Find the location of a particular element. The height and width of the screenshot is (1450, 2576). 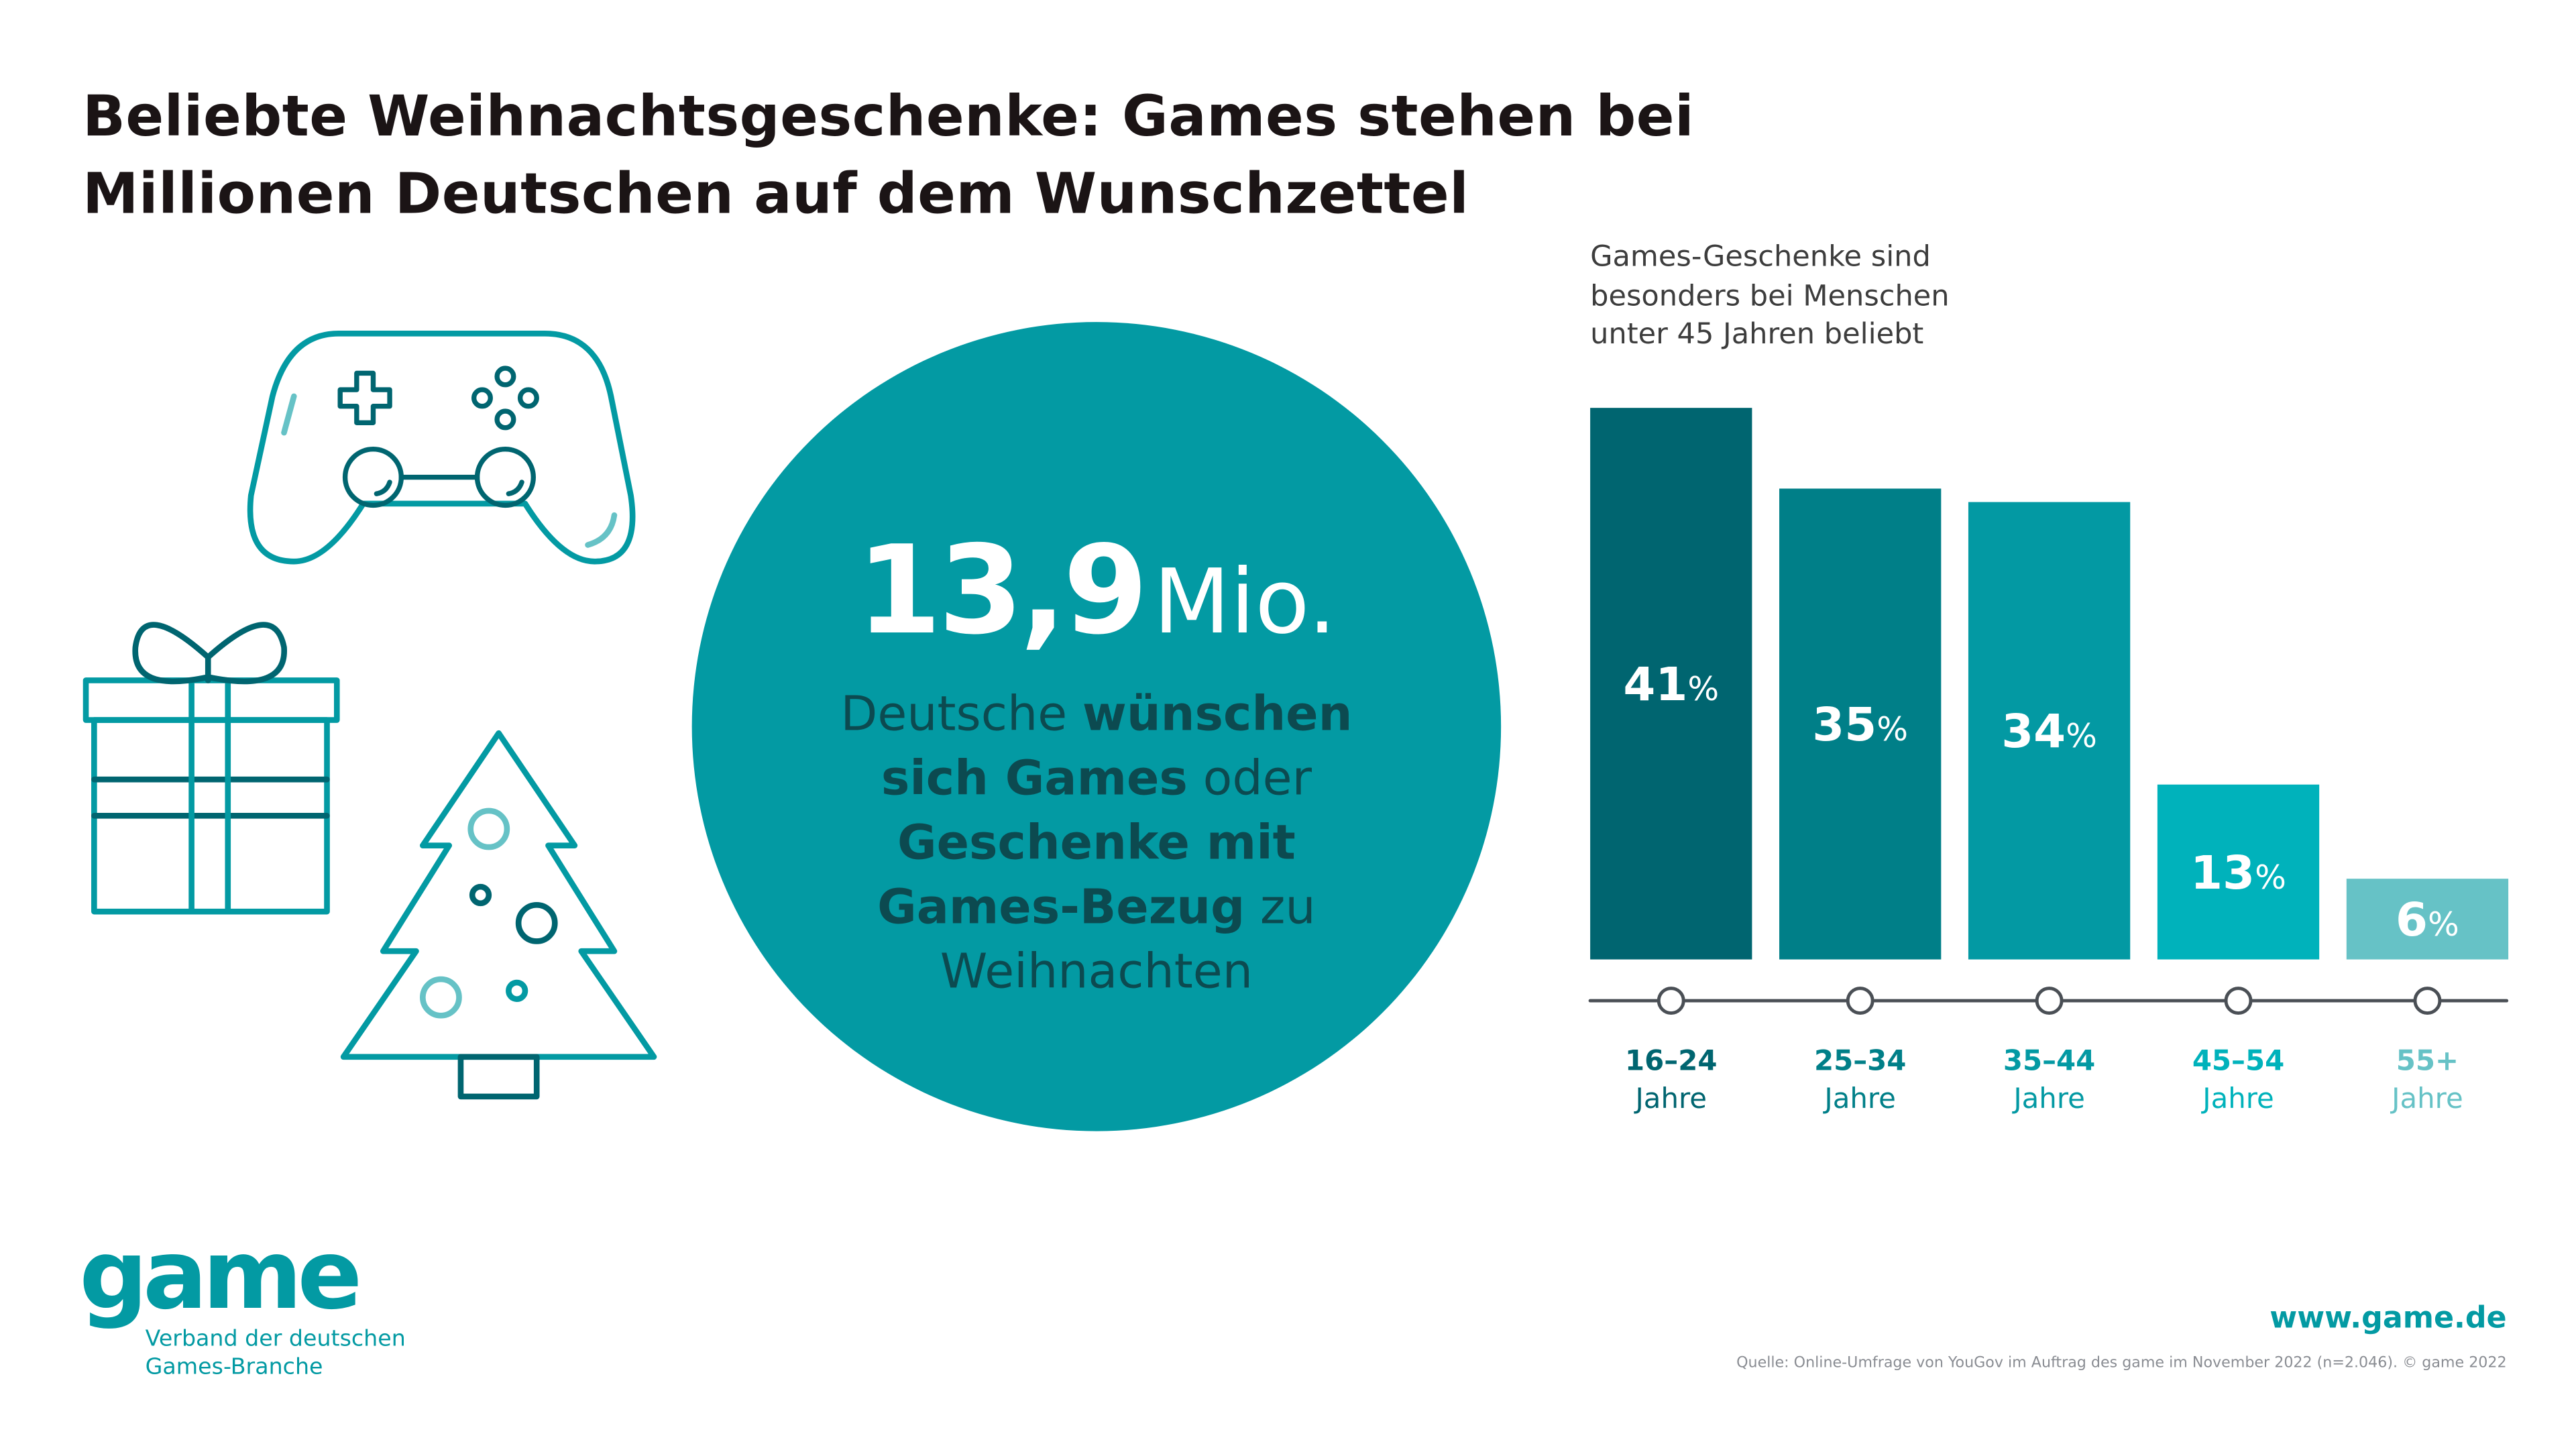

title-line-2: Millionen Deutschen auf dem Wunschzettel is located at coordinates (775, 195).